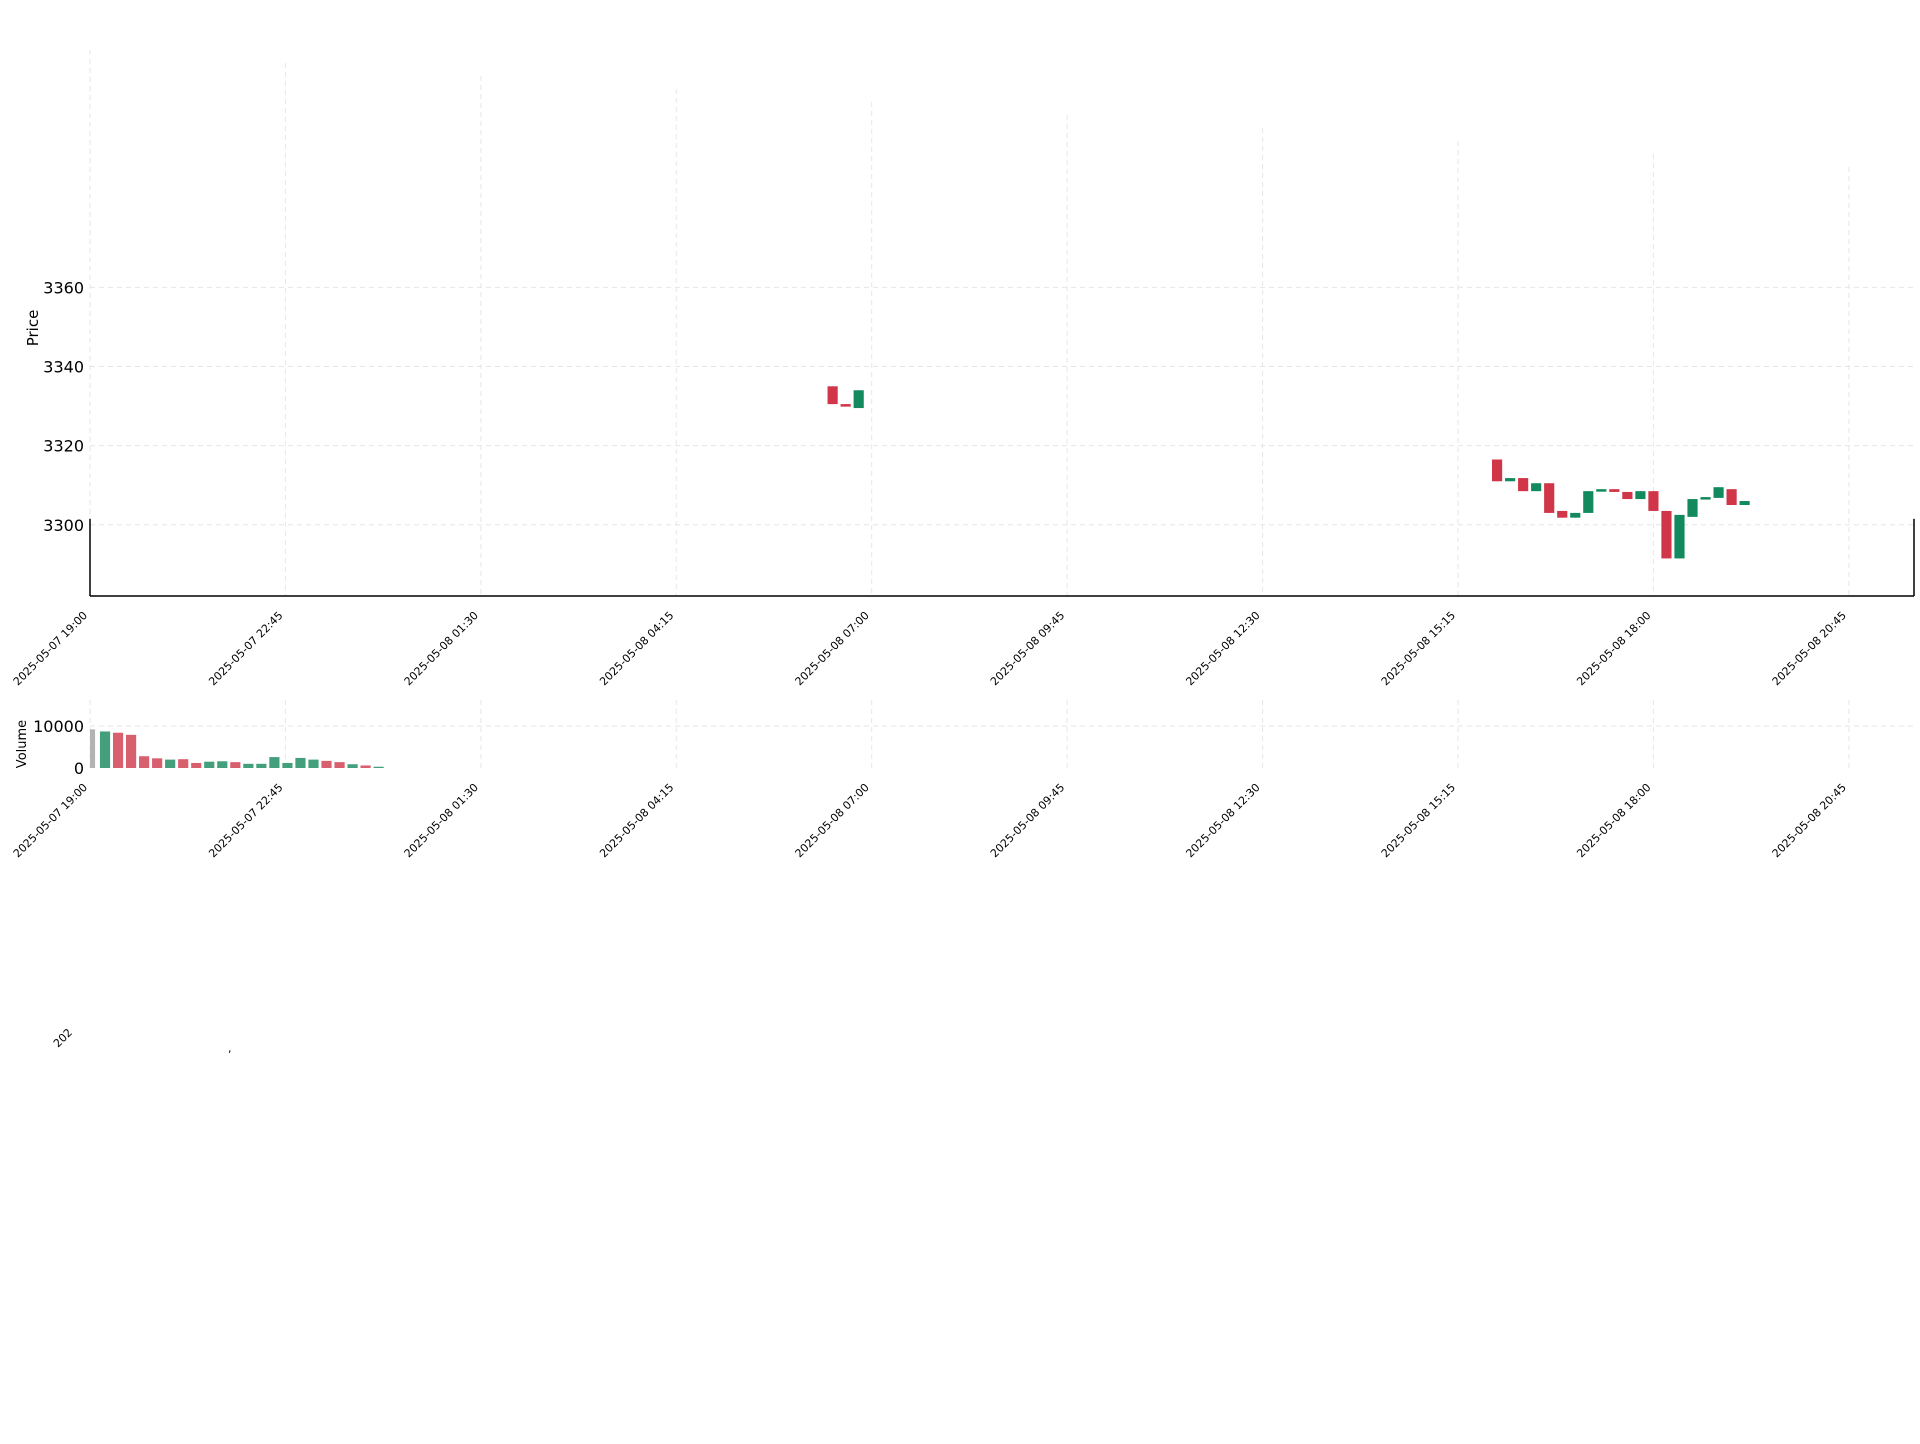 Image resolution: width=1920 pixels, height=1444 pixels. What do you see at coordinates (22, 744) in the screenshot?
I see `volume-ylabel: Volume` at bounding box center [22, 744].